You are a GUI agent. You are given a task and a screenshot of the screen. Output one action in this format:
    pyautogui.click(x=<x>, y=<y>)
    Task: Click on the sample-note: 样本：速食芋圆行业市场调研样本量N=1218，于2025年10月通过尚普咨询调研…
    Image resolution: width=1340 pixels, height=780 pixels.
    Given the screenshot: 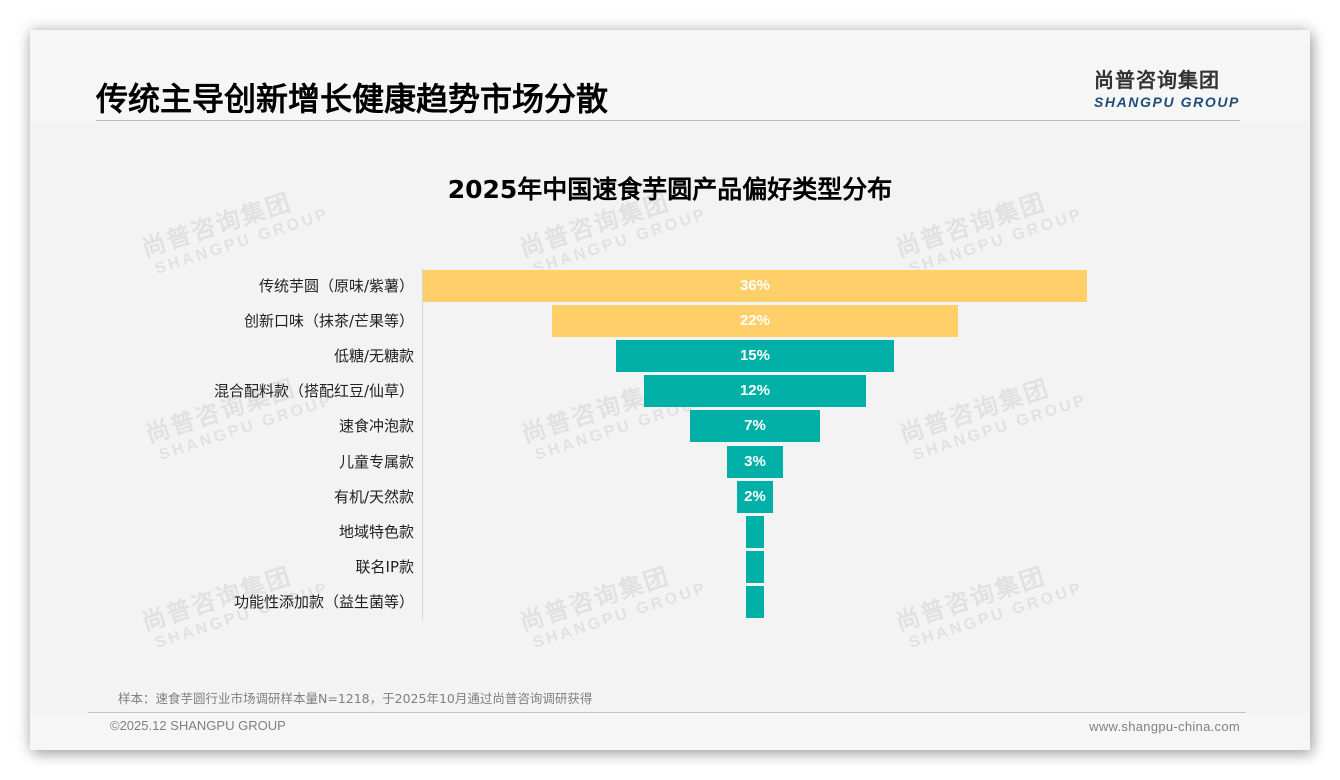 What is the action you would take?
    pyautogui.click(x=355, y=698)
    